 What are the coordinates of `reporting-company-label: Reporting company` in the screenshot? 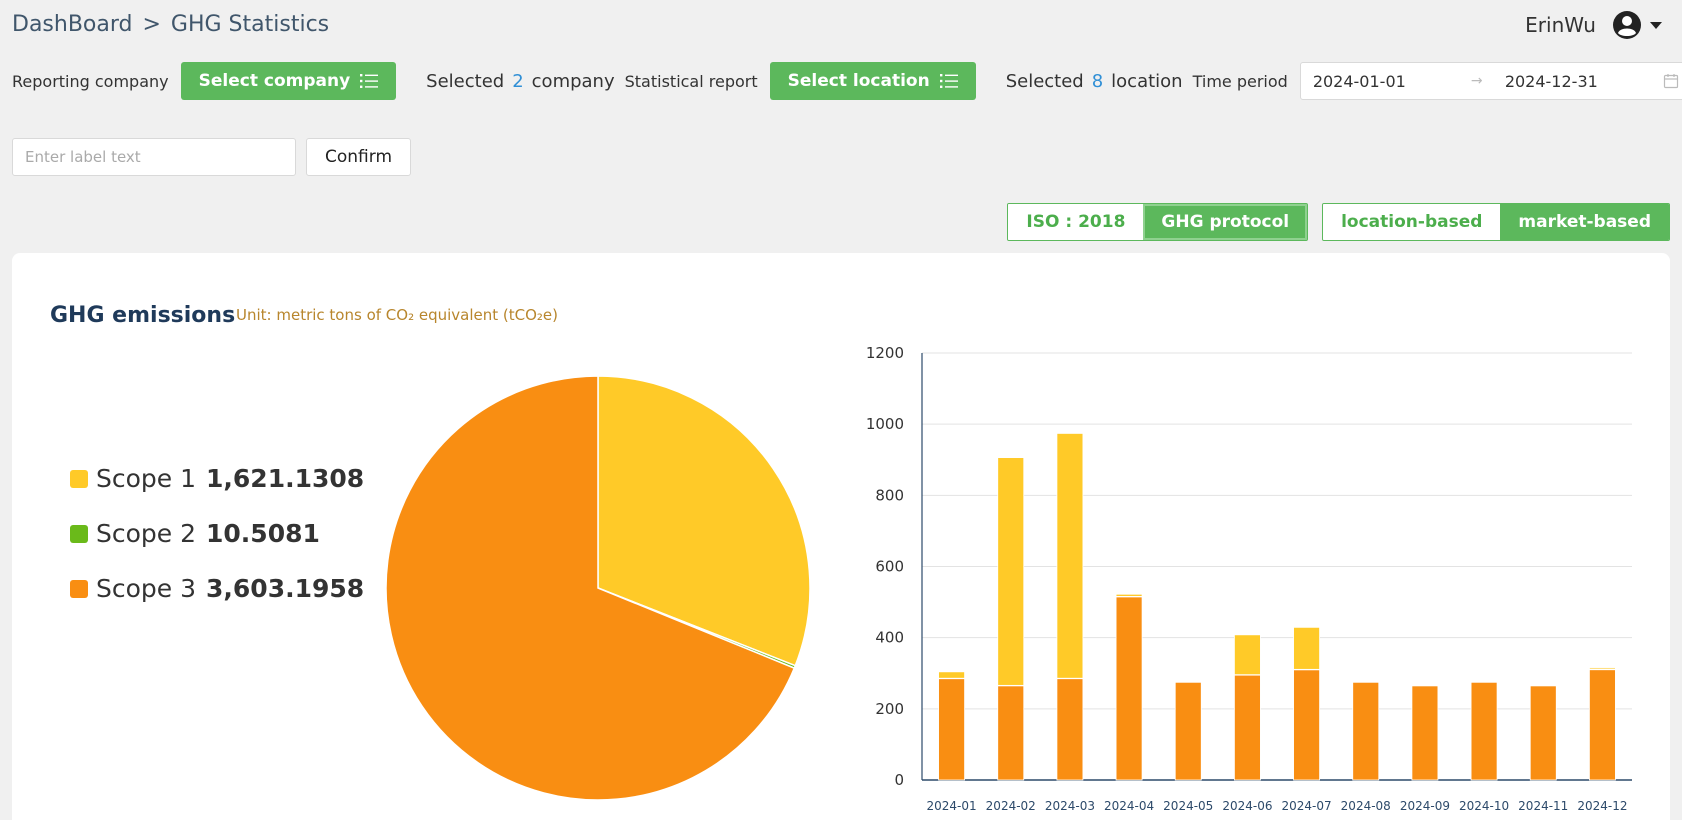 It's located at (90, 81).